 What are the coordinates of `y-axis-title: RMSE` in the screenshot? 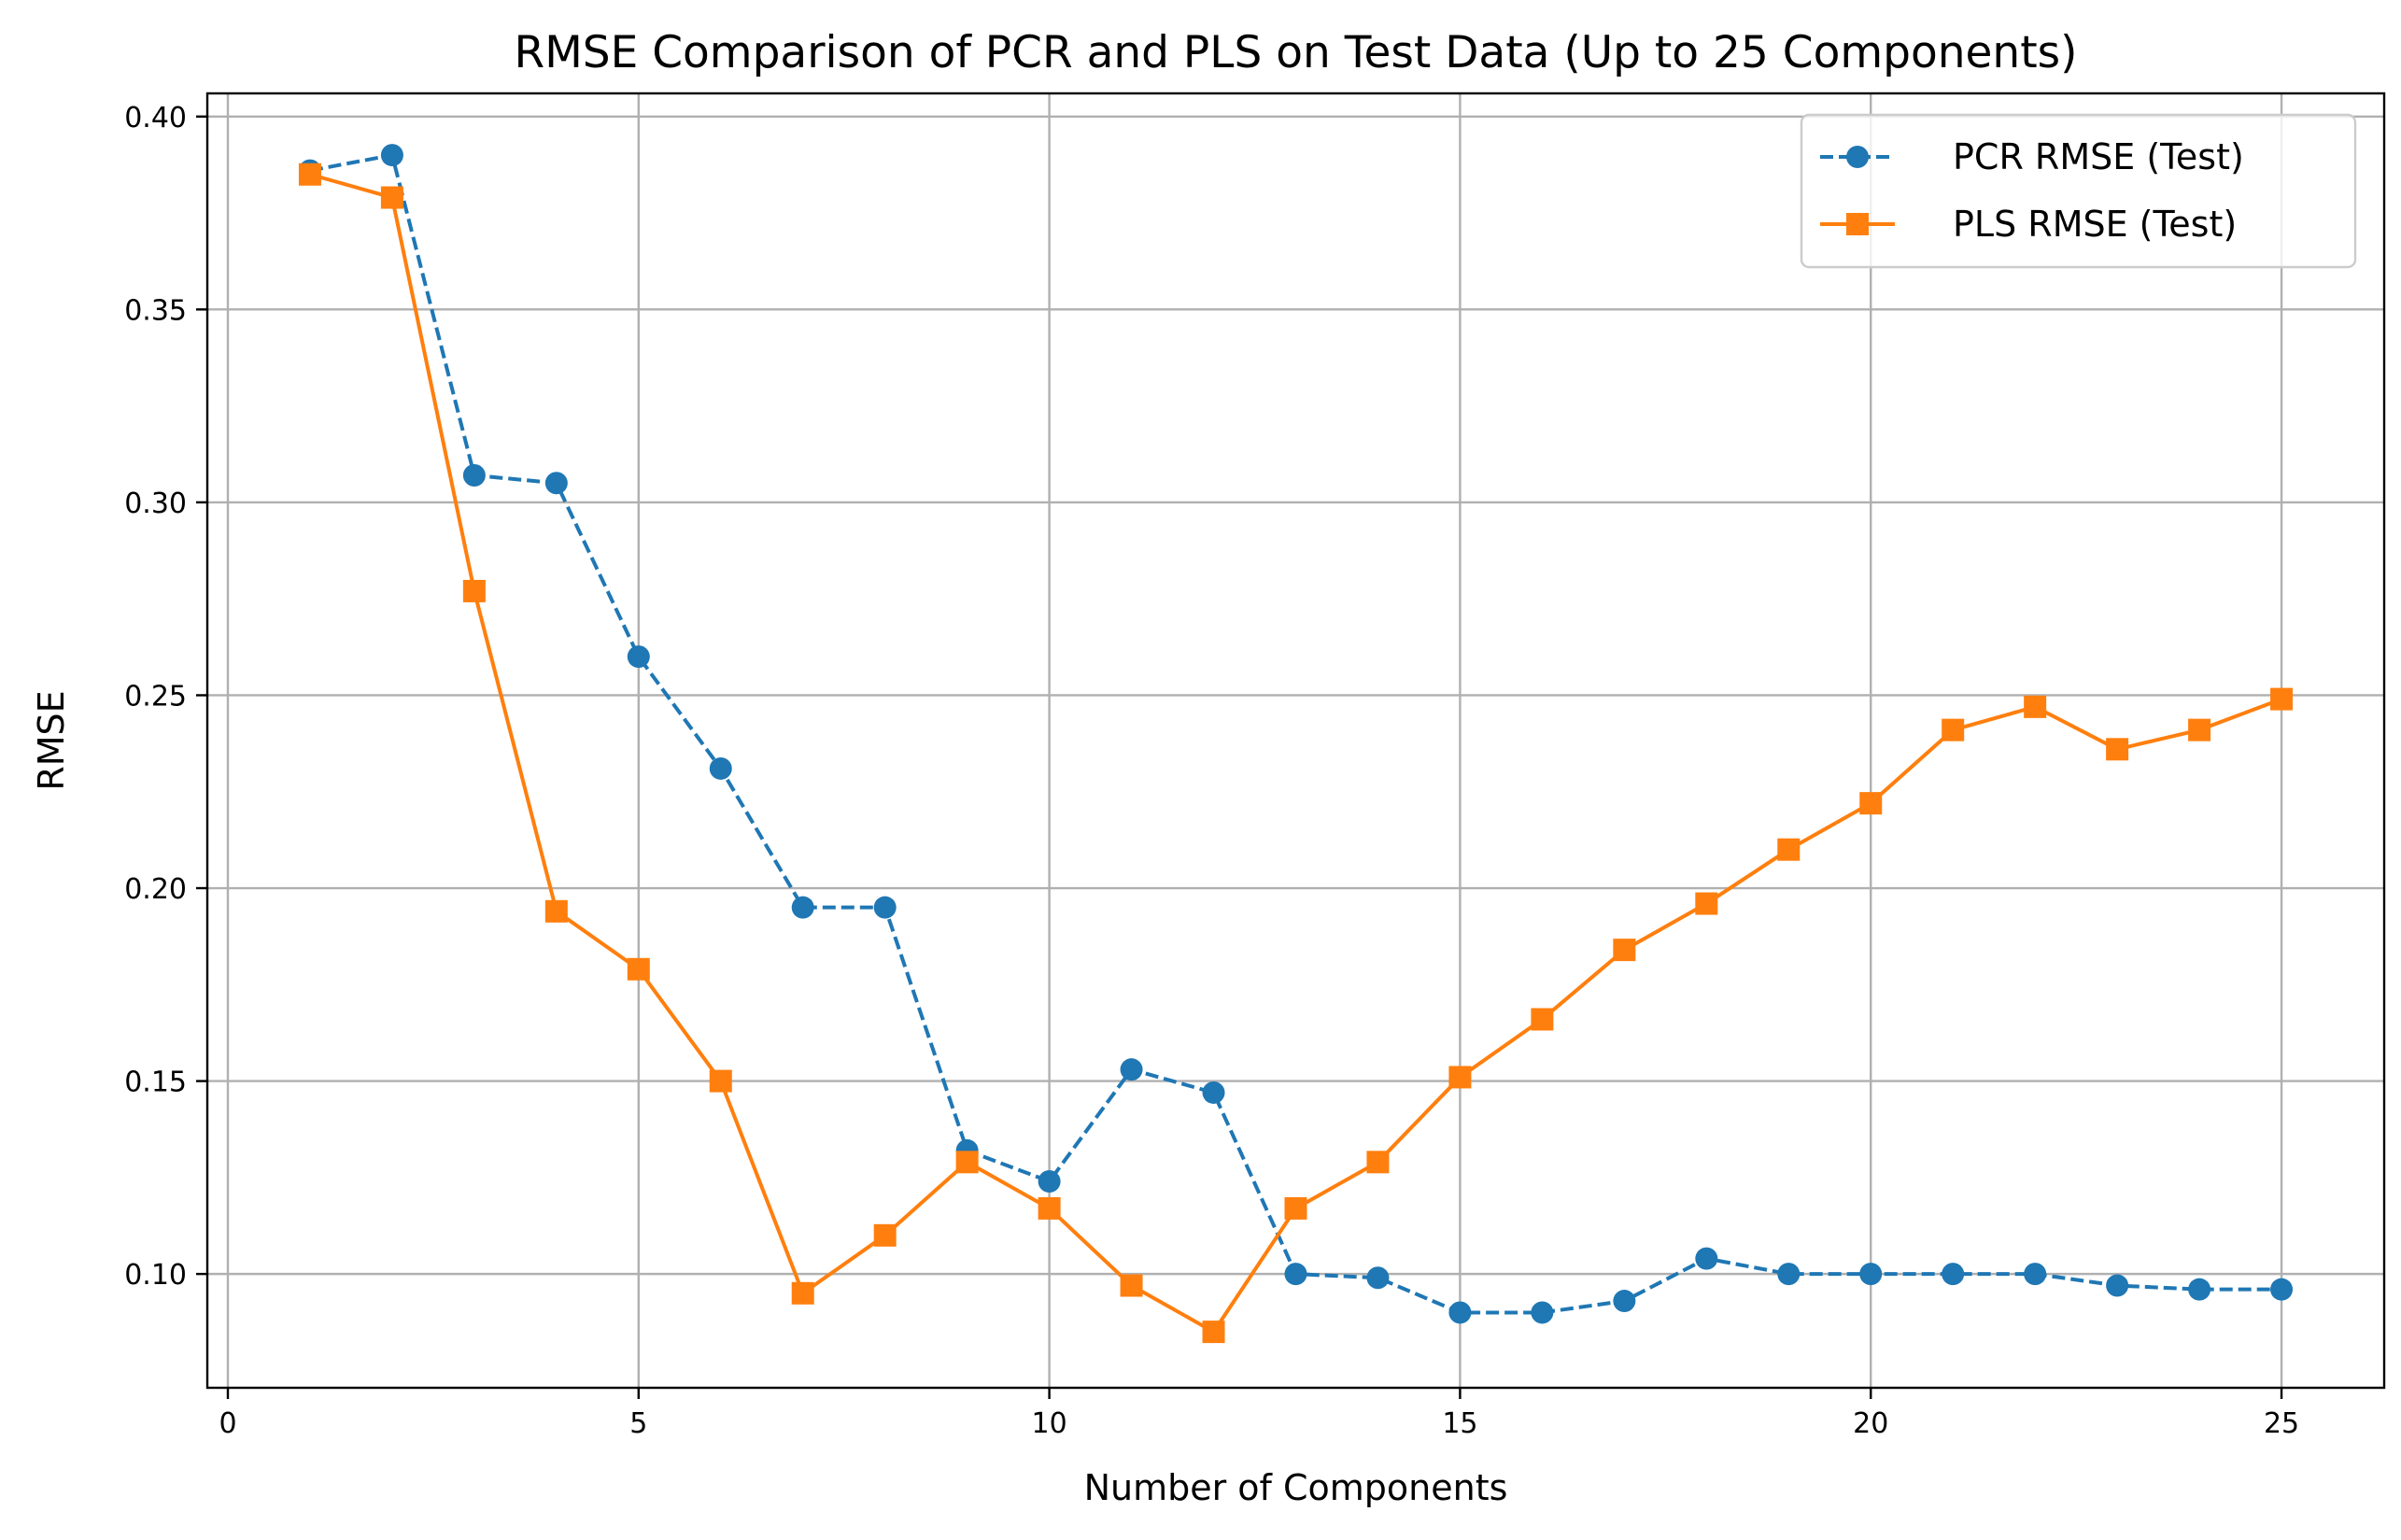 It's located at (51, 740).